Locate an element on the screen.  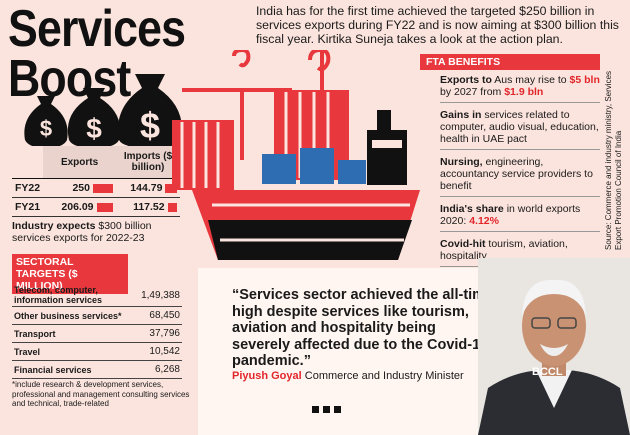
note-lead: Industry expects is located at coordinates (54, 226).